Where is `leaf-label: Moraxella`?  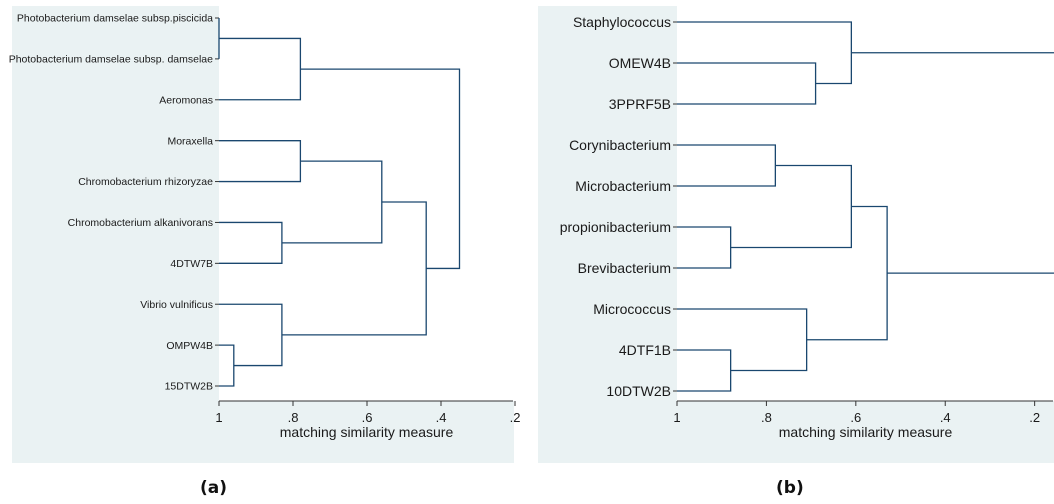
leaf-label: Moraxella is located at coordinates (190, 141).